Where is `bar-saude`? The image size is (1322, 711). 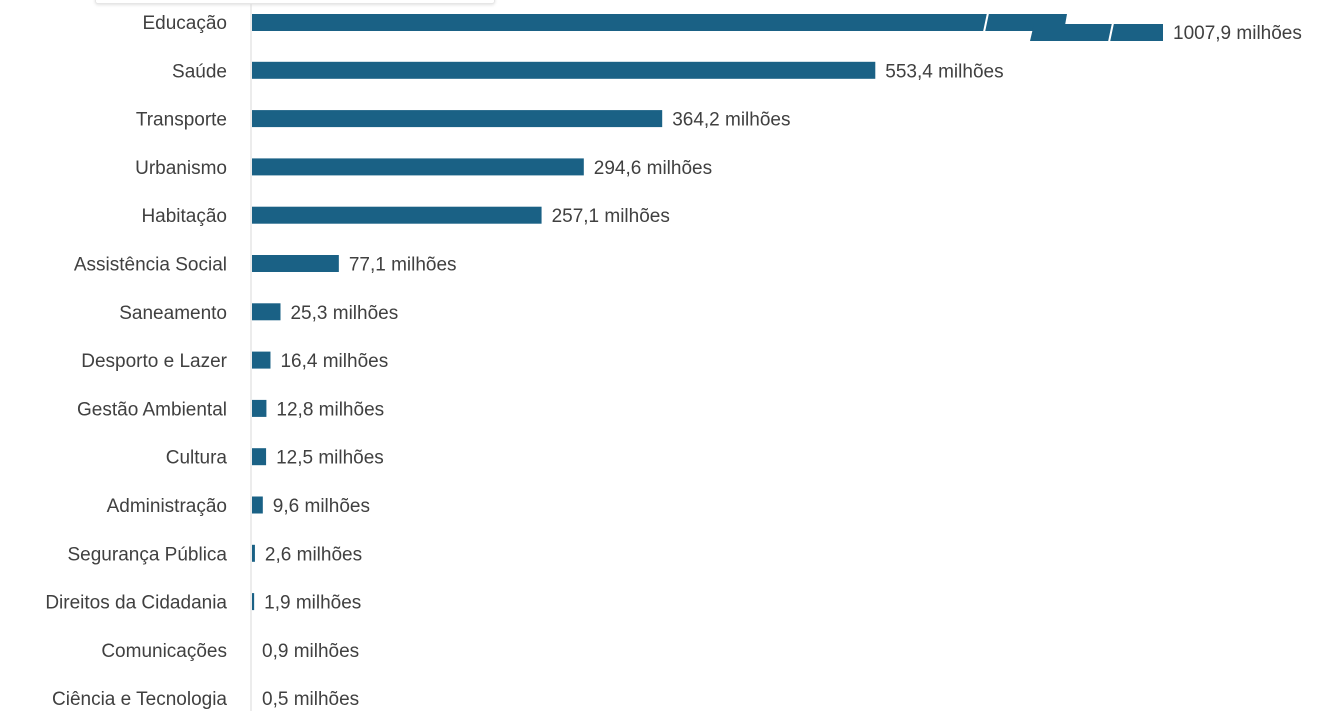 bar-saude is located at coordinates (564, 70).